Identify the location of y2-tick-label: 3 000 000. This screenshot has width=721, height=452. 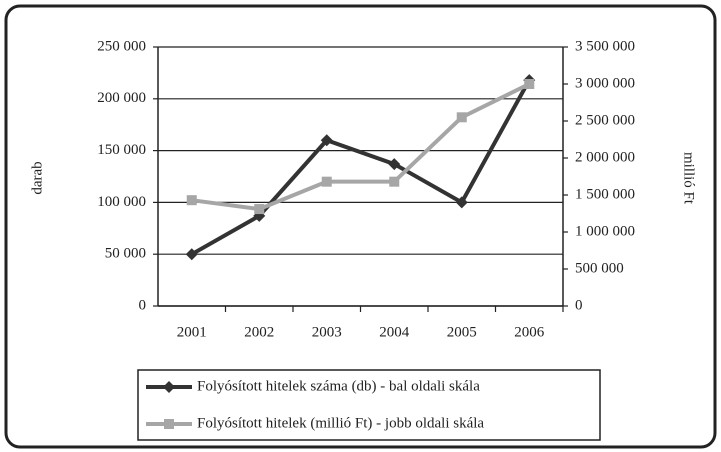
(605, 83).